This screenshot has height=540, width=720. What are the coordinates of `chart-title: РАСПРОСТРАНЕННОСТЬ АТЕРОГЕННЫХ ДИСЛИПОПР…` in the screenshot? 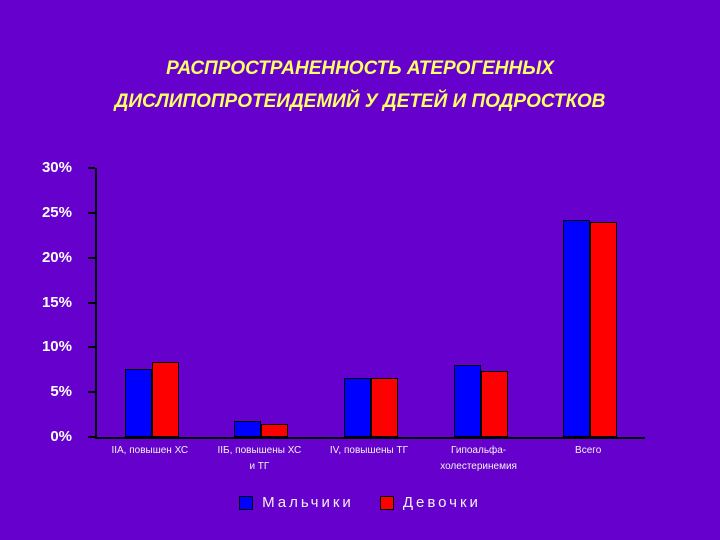 It's located at (360, 85).